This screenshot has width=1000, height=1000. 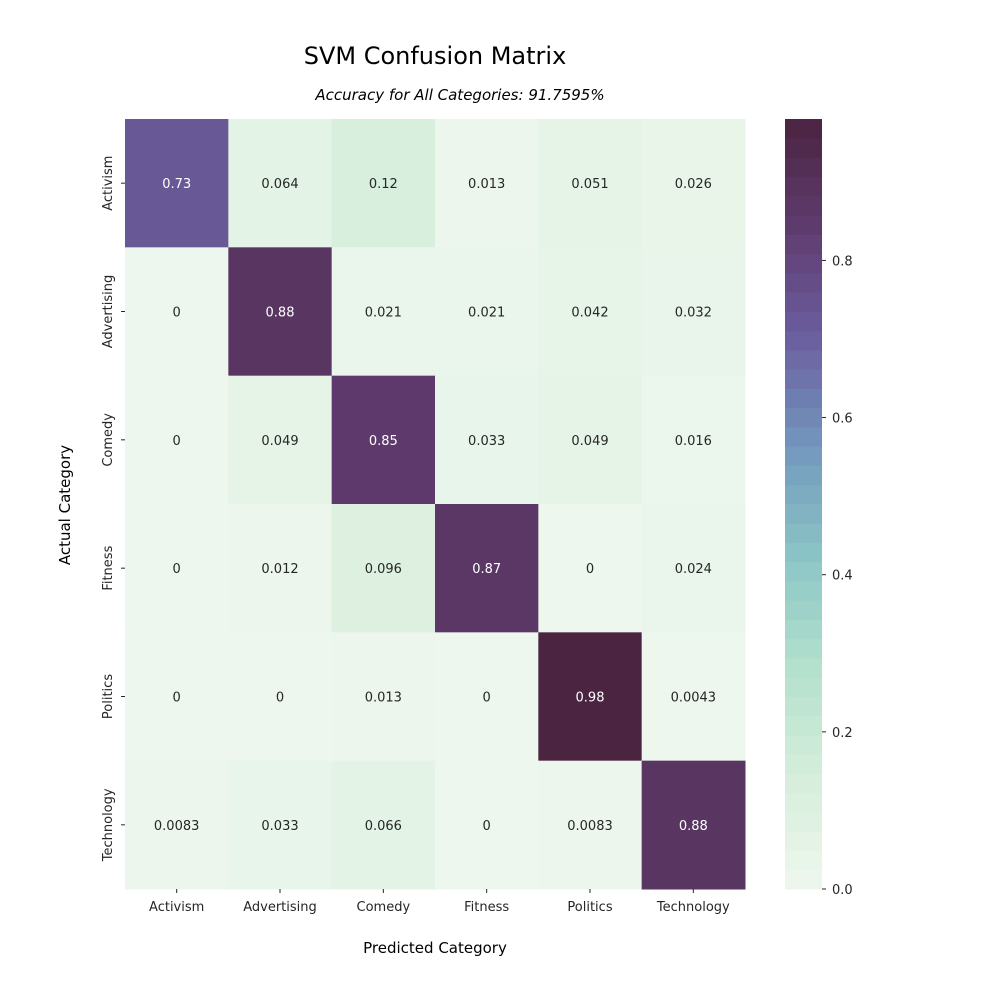 I want to click on cell-value-label: 0.066, so click(x=383, y=826).